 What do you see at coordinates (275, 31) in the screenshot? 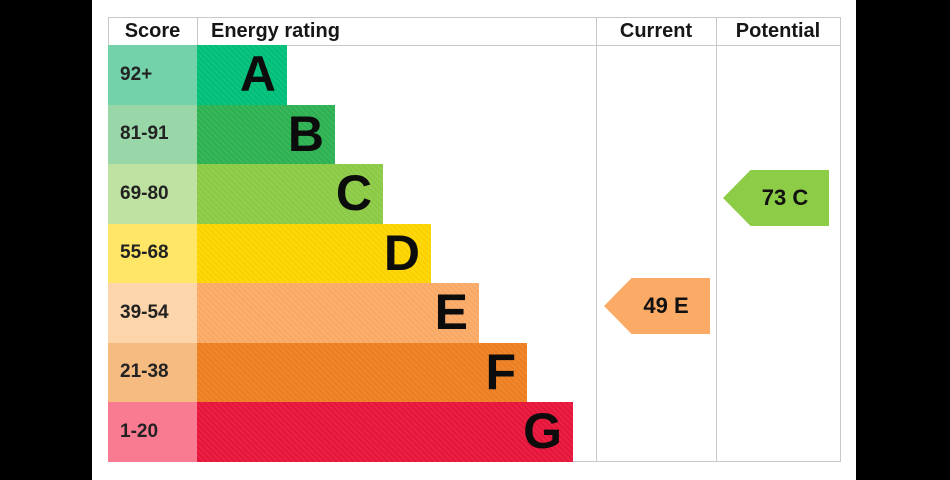
I see `header-energy-rating: Energy rating` at bounding box center [275, 31].